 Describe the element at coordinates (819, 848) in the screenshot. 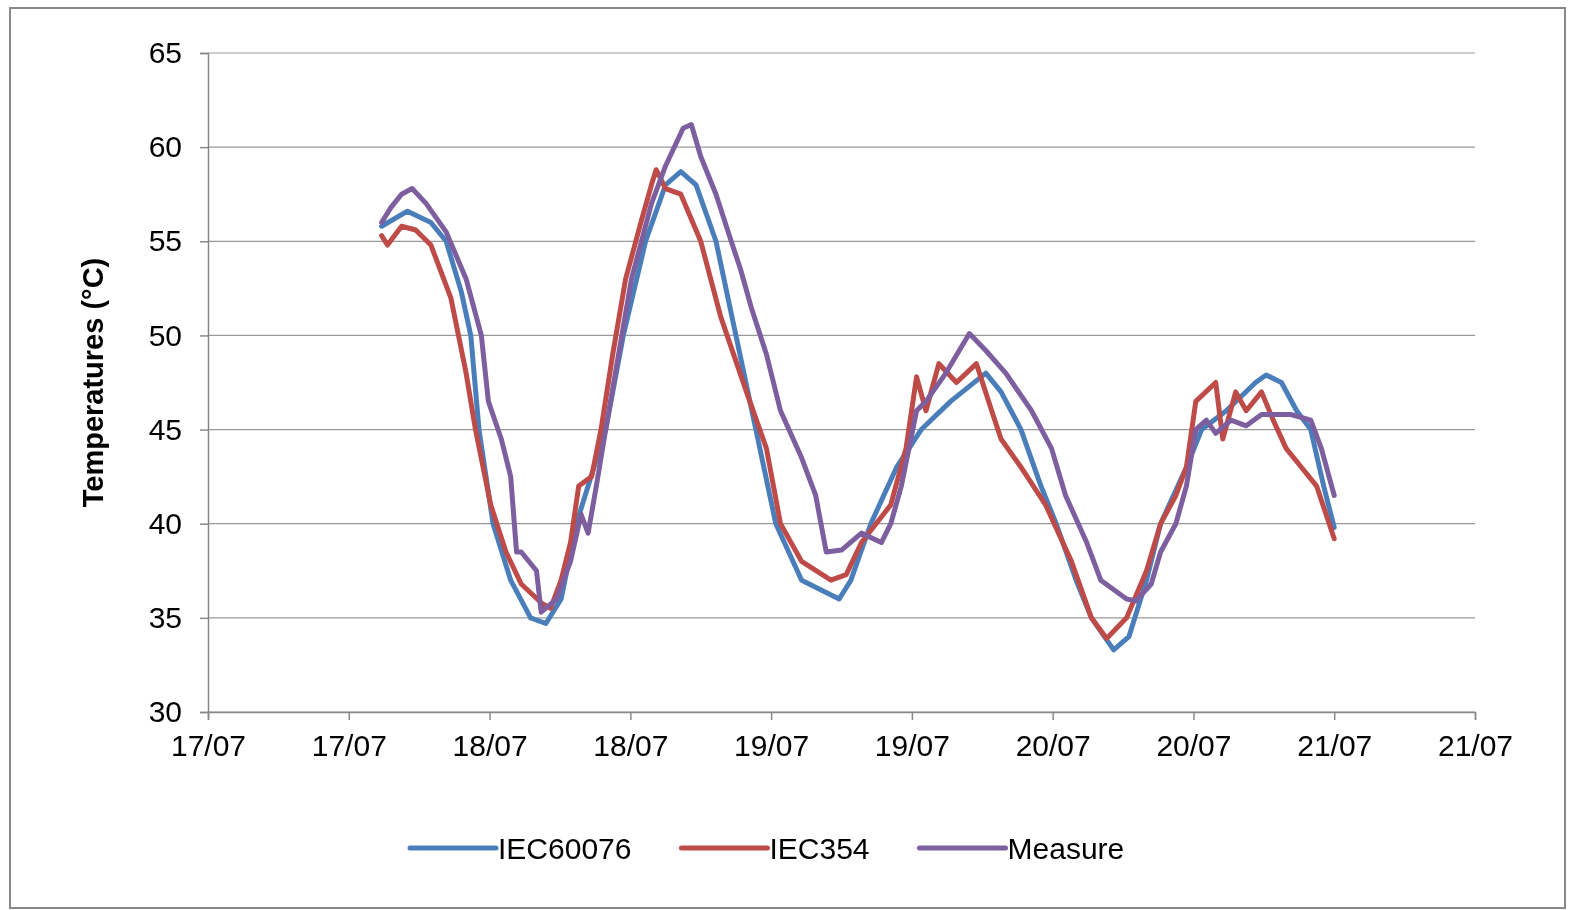

I see `legend-label: IEC354` at that location.